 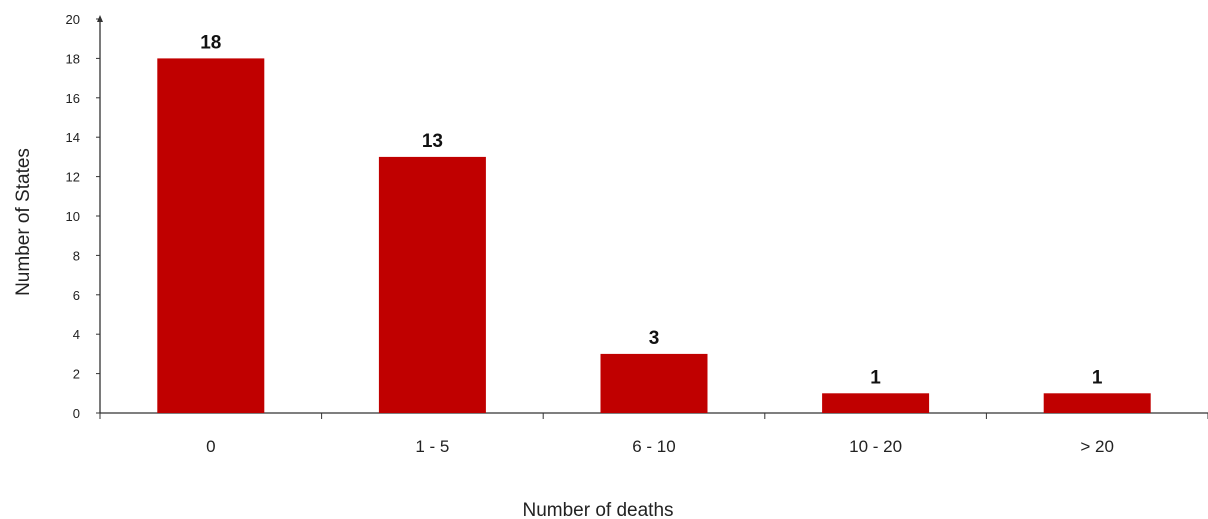 I want to click on y-tick-label: 4, so click(x=76, y=334).